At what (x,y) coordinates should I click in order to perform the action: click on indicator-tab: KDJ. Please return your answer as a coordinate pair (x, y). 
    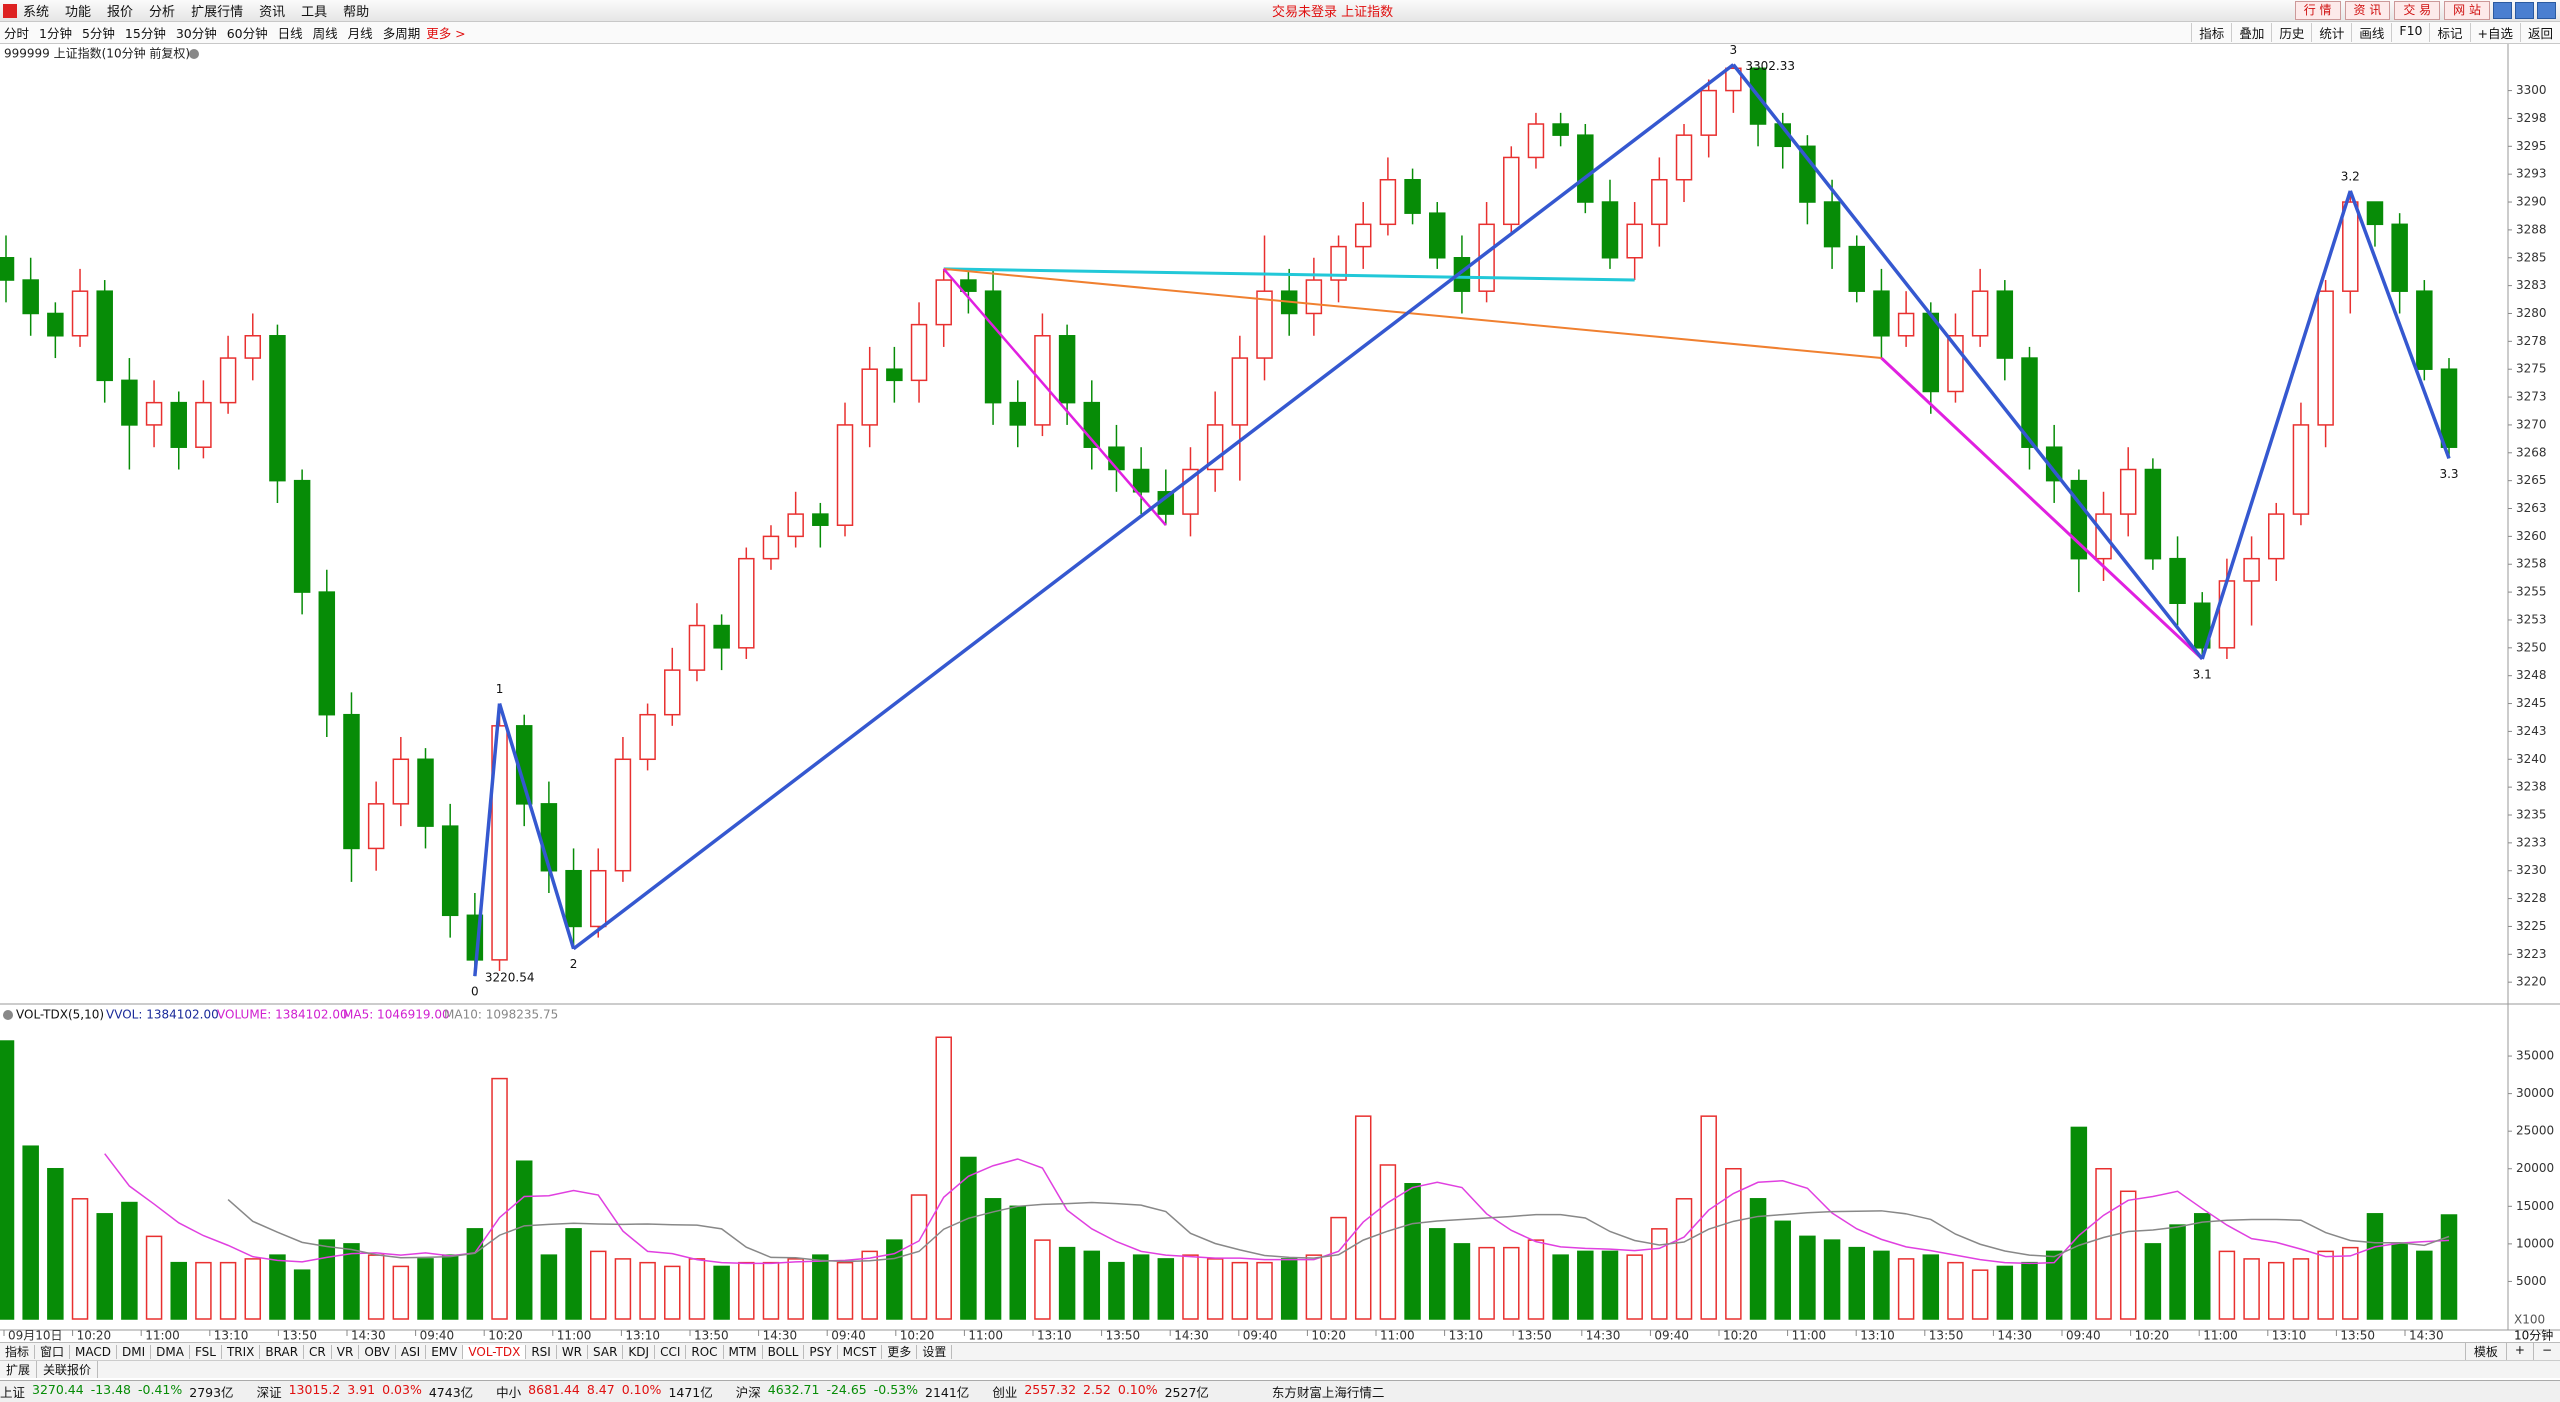
    Looking at the image, I should click on (639, 1352).